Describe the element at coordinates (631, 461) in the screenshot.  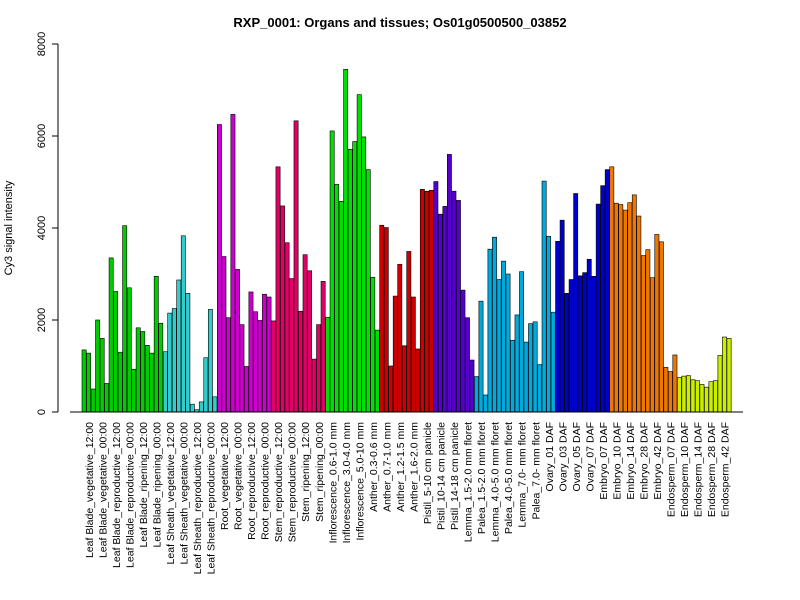
I see `x-category-label: Embryo_14 DAF` at that location.